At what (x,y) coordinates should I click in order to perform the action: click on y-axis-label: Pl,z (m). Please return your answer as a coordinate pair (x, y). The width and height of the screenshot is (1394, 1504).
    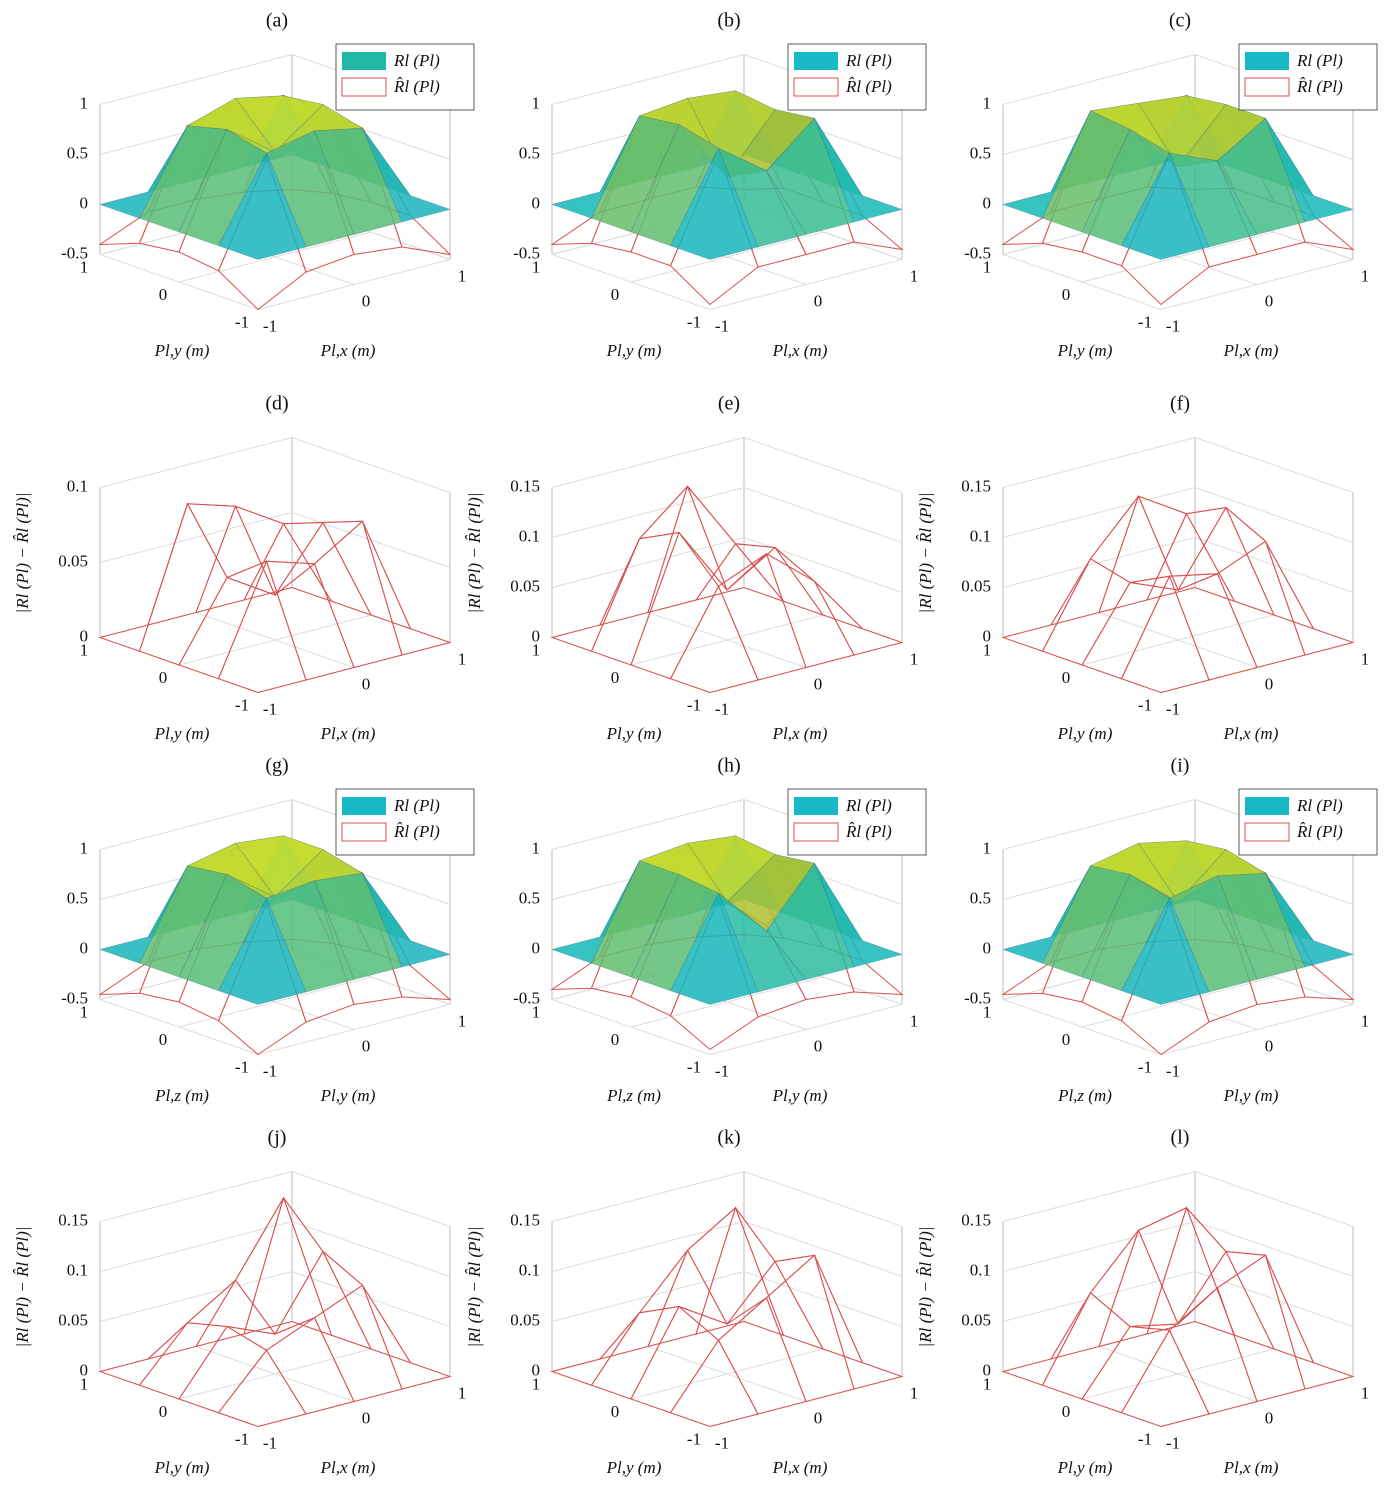
    Looking at the image, I should click on (633, 1095).